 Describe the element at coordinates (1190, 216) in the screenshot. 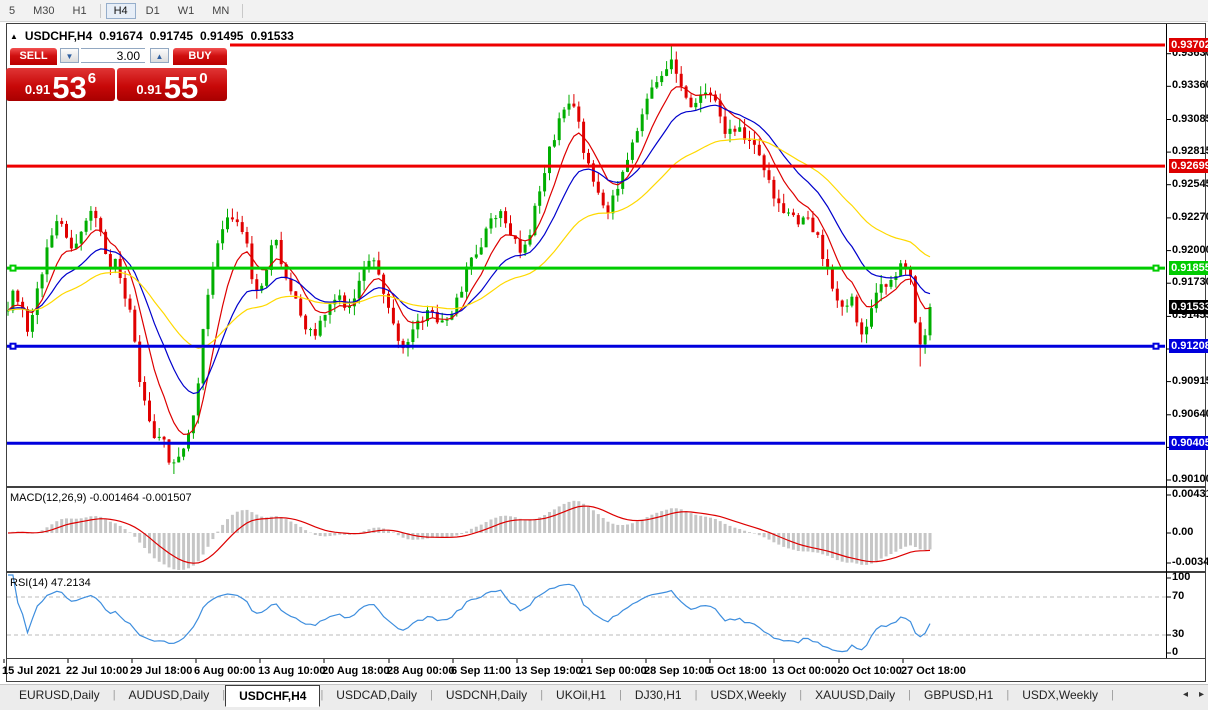

I see `price-axis-tick: 0.92270` at that location.